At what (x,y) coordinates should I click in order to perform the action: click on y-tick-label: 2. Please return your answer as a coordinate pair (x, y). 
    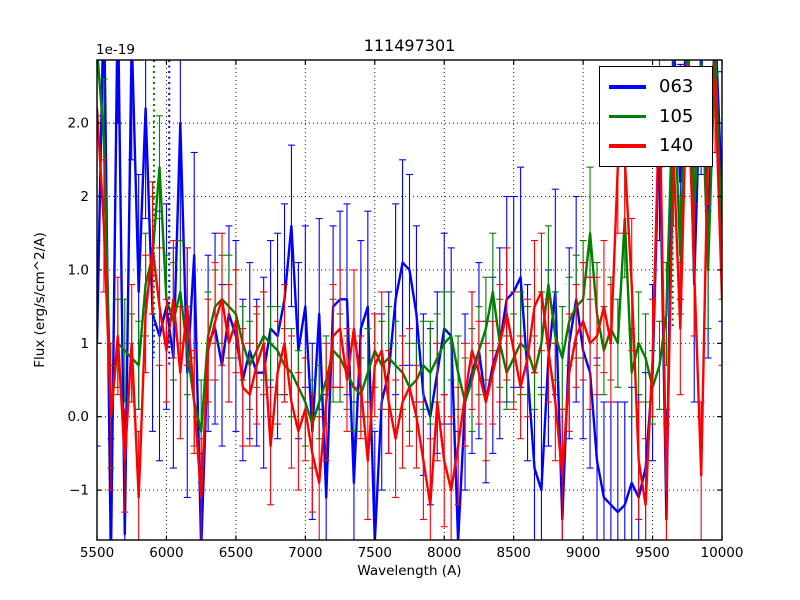
    Looking at the image, I should click on (84, 197).